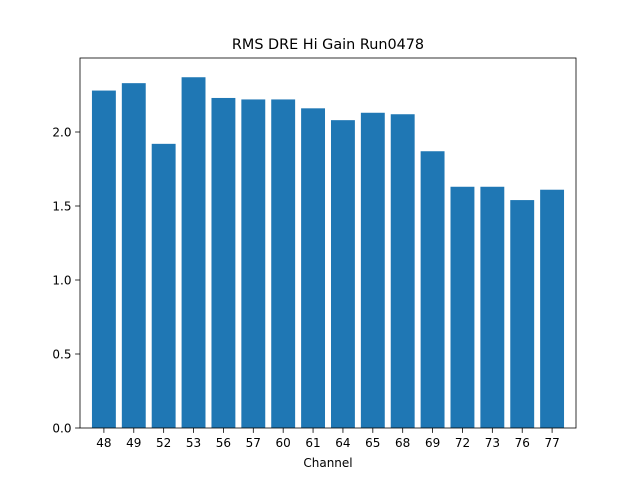  I want to click on chart-title: RMS DRE Hi Gain Run0478, so click(328, 45).